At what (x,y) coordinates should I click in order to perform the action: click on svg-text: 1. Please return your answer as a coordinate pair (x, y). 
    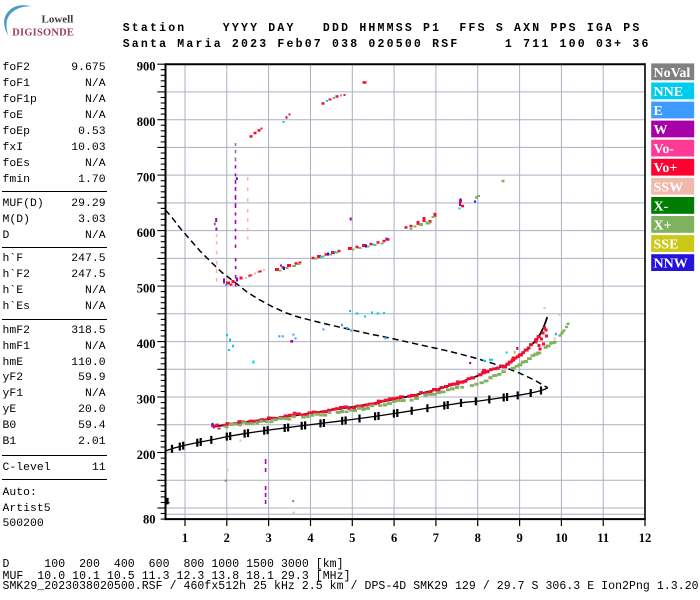
    Looking at the image, I should click on (185, 538).